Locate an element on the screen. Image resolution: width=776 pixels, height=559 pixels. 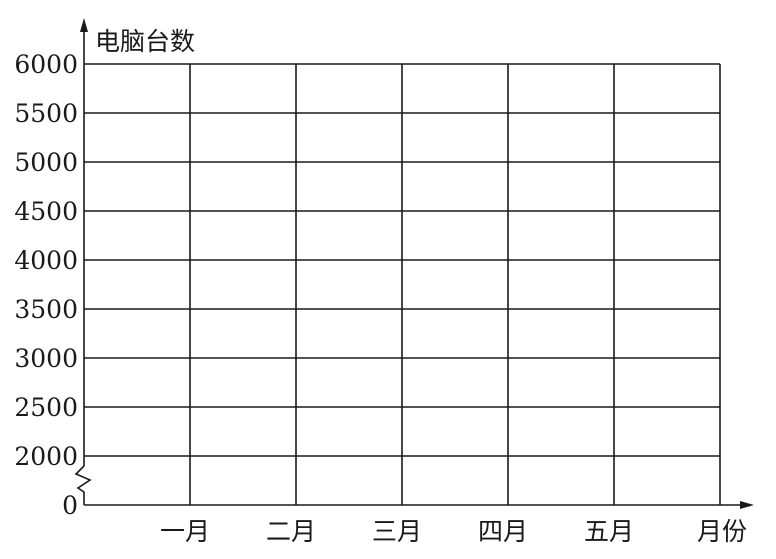
y-tick-label: 4500 is located at coordinates (46, 211).